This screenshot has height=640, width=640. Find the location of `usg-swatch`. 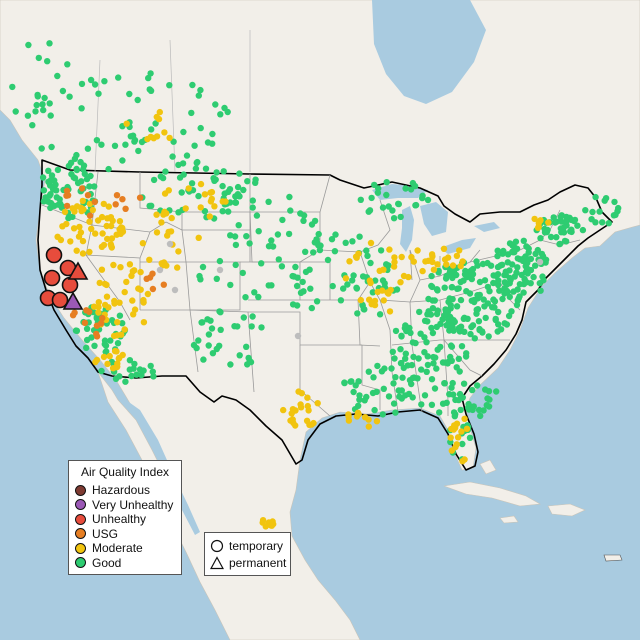

usg-swatch is located at coordinates (80, 534).